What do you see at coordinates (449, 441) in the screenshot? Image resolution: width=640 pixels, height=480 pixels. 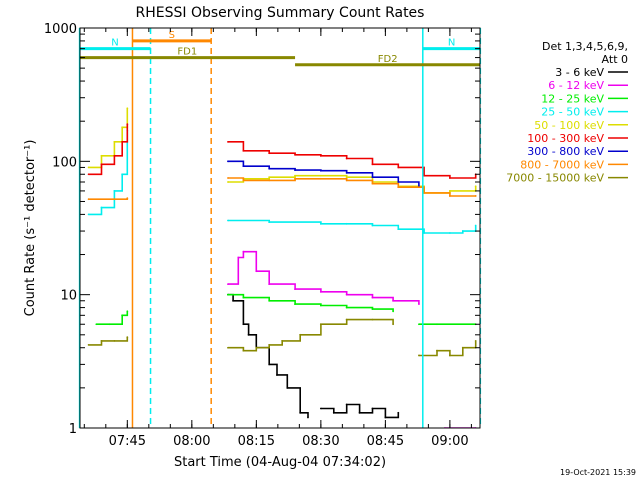 I see `x-tick-label: 09:00` at bounding box center [449, 441].